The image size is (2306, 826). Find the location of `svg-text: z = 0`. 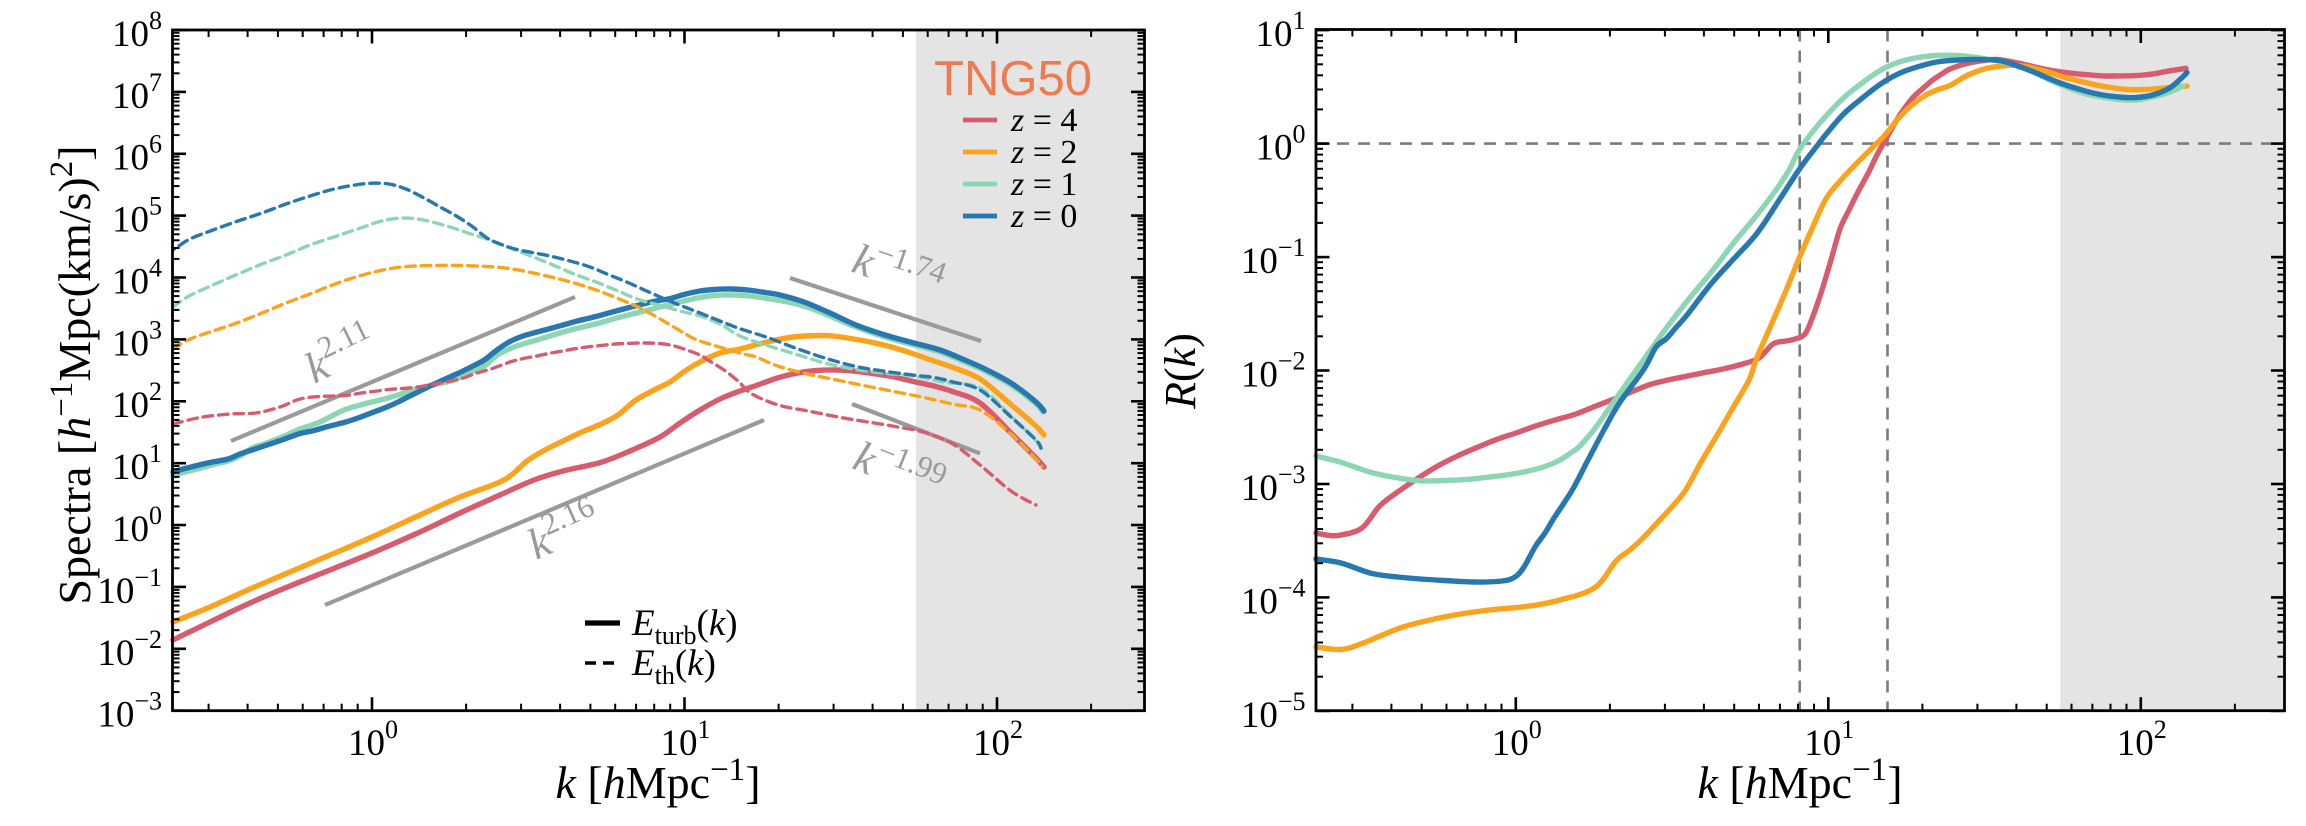

svg-text: z = 0 is located at coordinates (1043, 216).